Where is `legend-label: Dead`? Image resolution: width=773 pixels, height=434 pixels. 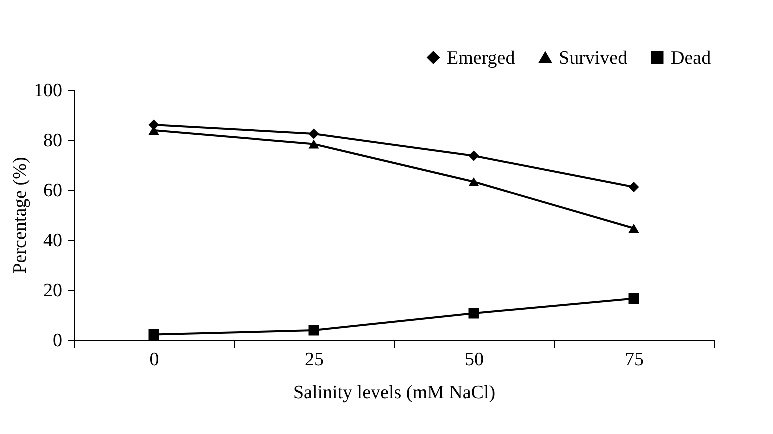
legend-label: Dead is located at coordinates (691, 58).